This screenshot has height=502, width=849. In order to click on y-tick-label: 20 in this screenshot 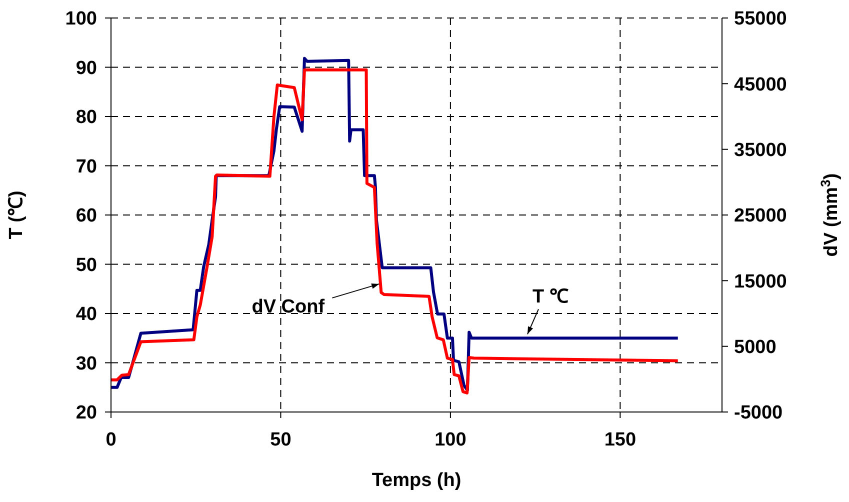, I will do `click(86, 413)`.